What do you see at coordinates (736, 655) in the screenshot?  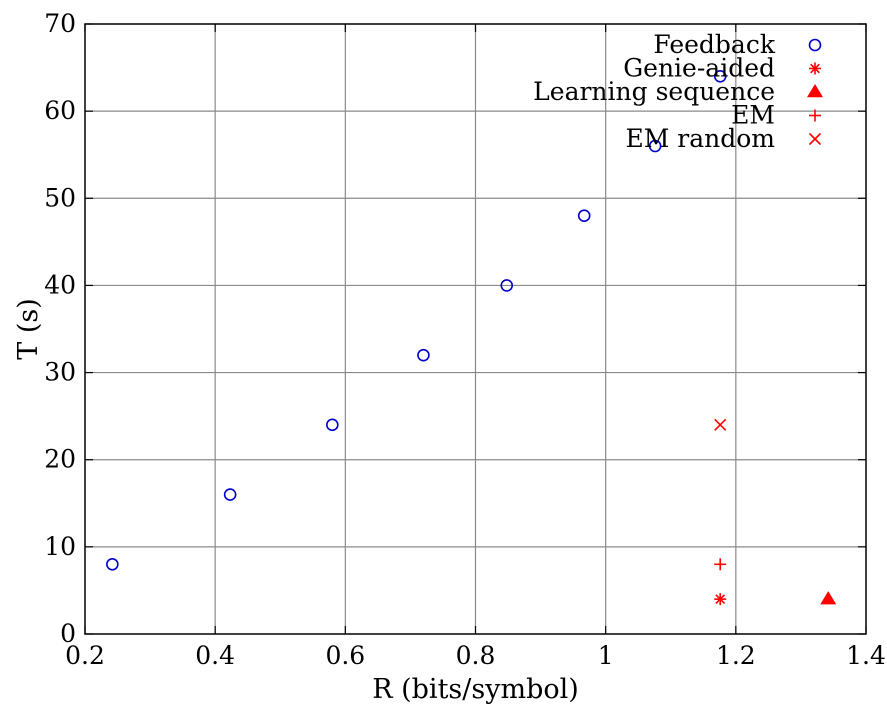 I see `x-tick-label: 1.2` at bounding box center [736, 655].